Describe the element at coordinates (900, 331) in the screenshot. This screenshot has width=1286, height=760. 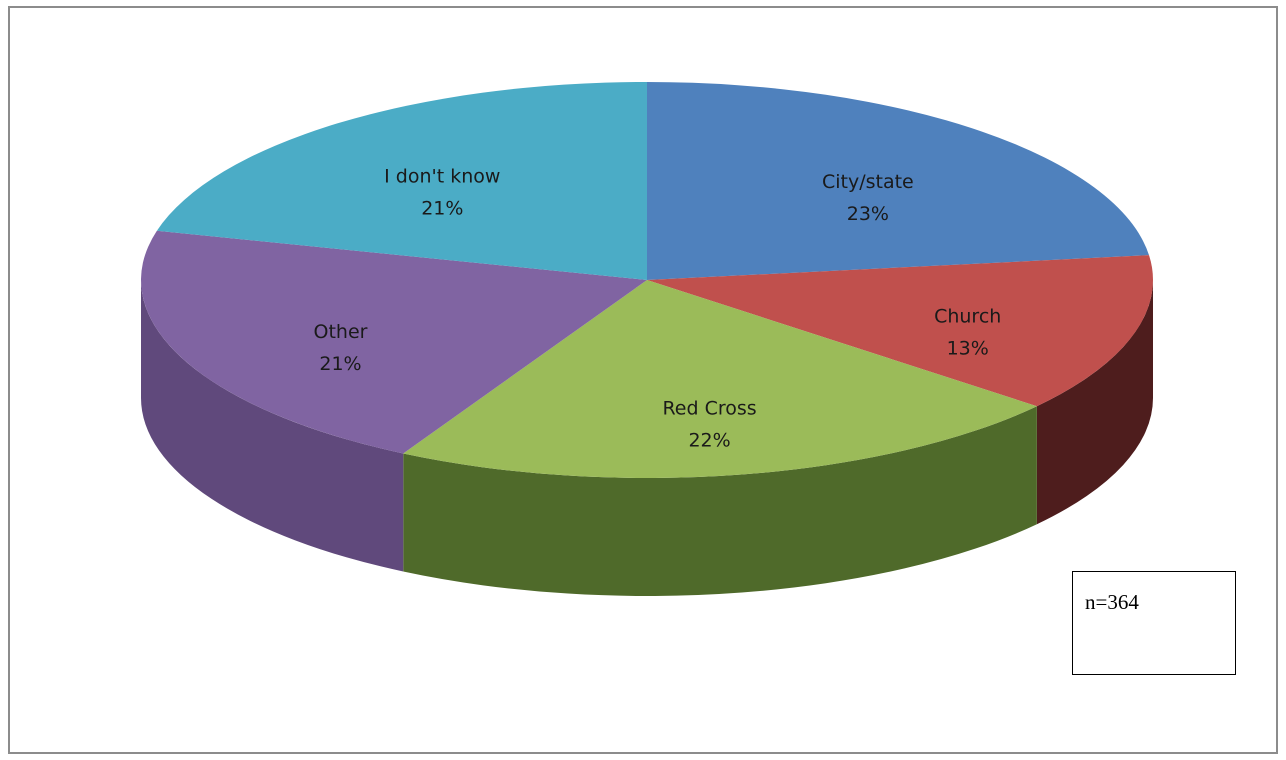
I see `pie-slice-church` at that location.